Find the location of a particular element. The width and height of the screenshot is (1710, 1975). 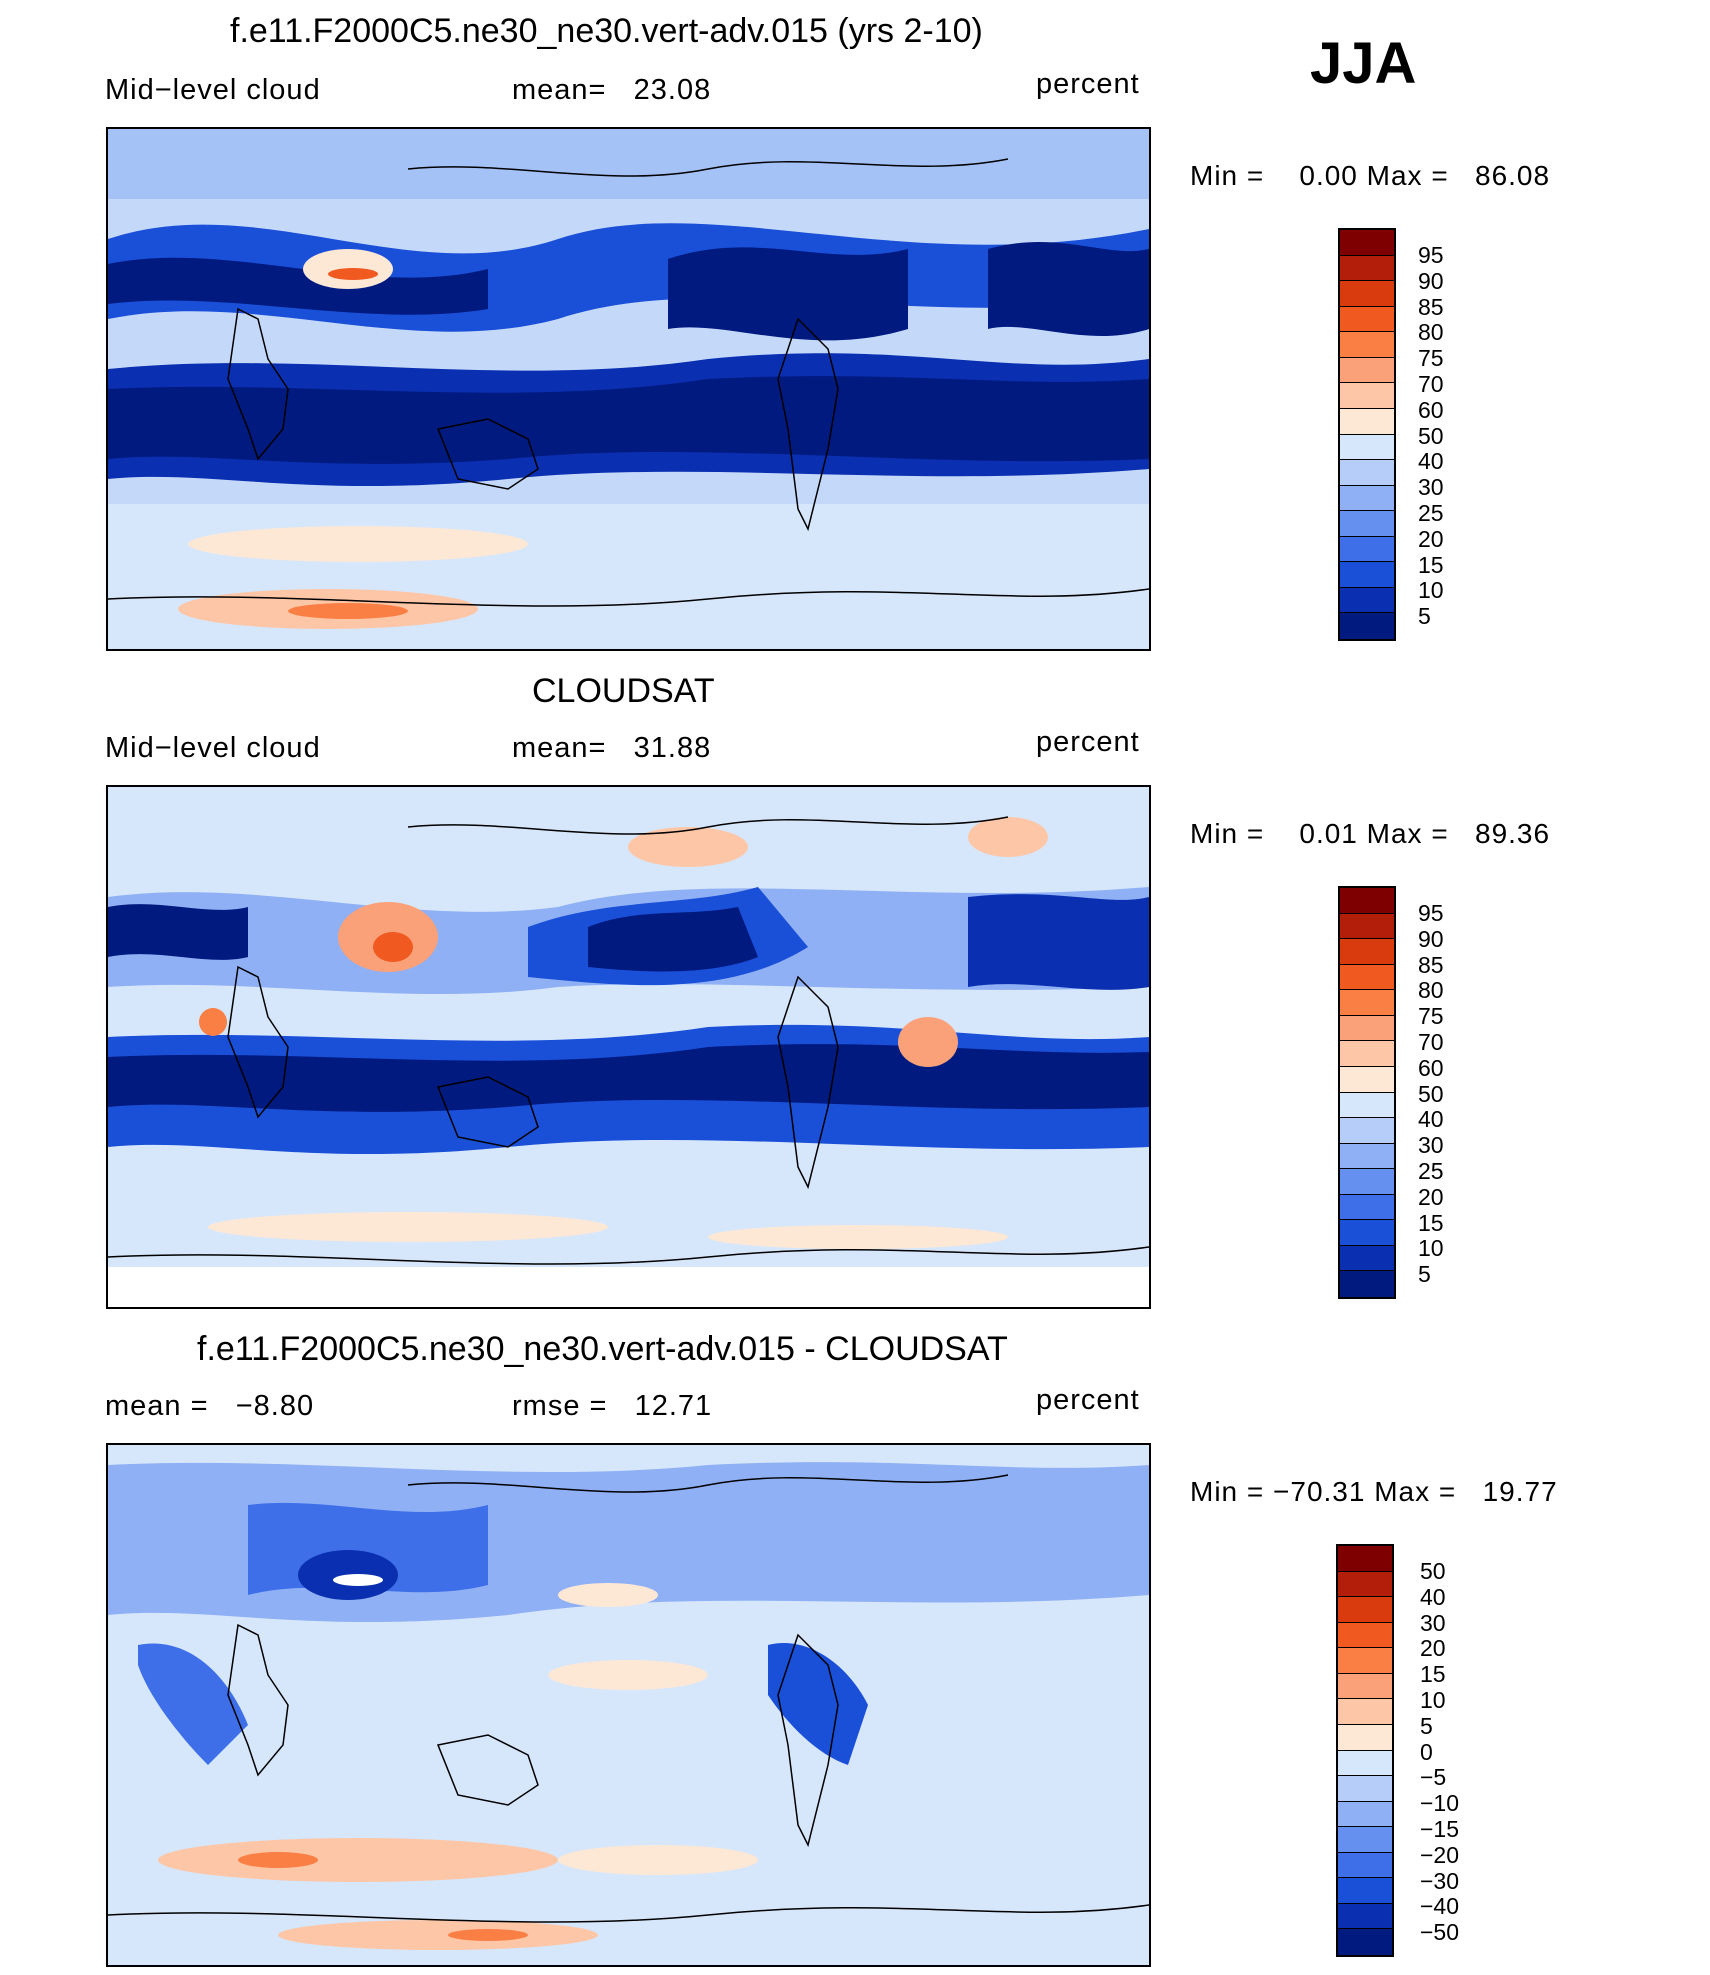

colorbar-tick-label: −20 is located at coordinates (1440, 1854).